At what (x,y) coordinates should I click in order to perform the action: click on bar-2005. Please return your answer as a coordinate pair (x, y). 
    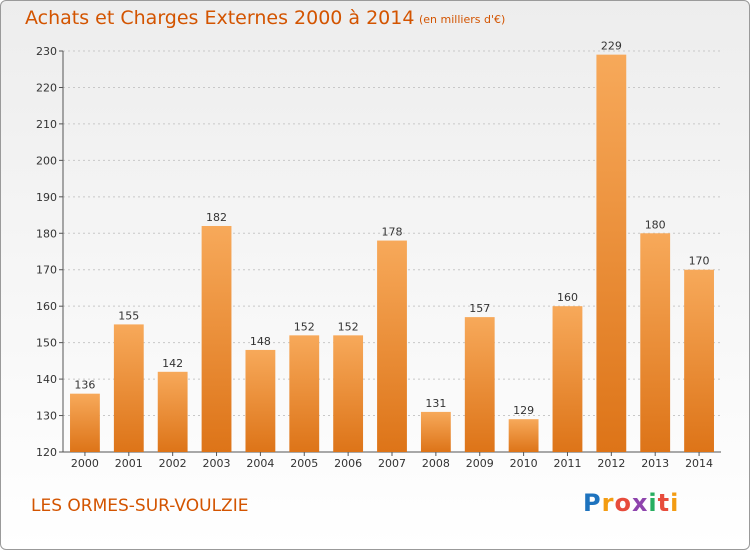
    Looking at the image, I should click on (304, 393).